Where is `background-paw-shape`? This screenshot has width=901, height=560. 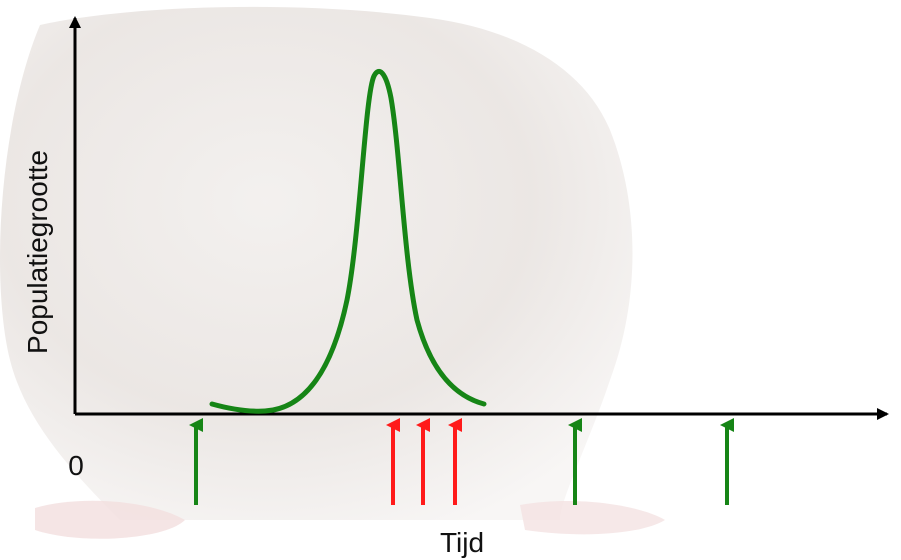
background-paw-shape is located at coordinates (592, 517).